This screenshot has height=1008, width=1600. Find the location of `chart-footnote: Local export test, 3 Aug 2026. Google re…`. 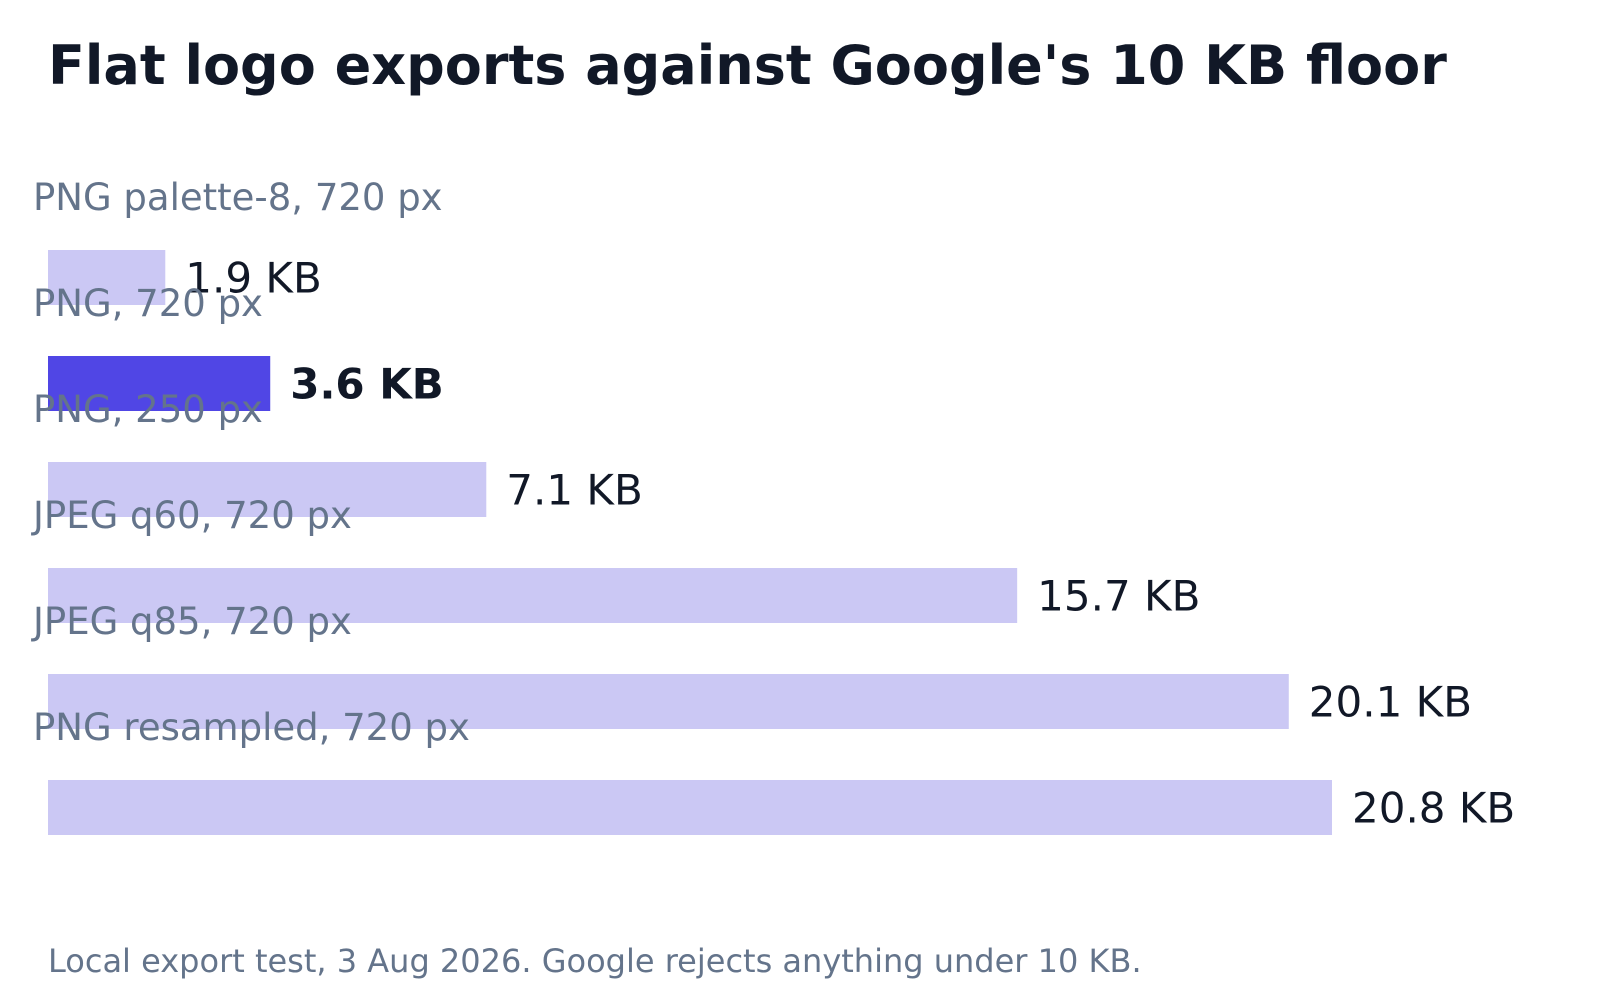

chart-footnote: Local export test, 3 Aug 2026. Google re… is located at coordinates (595, 961).